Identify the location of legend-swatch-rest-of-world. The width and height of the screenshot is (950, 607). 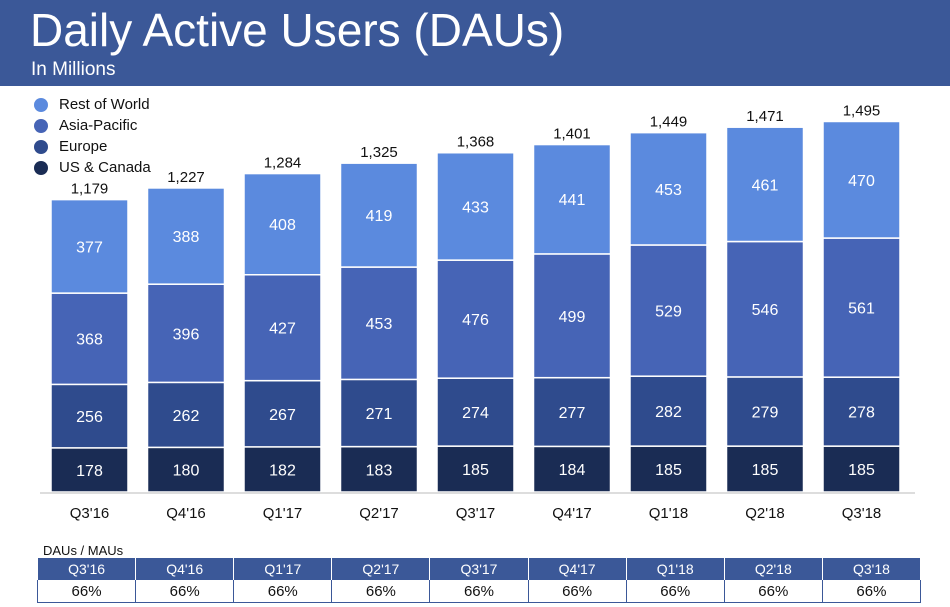
(41, 104).